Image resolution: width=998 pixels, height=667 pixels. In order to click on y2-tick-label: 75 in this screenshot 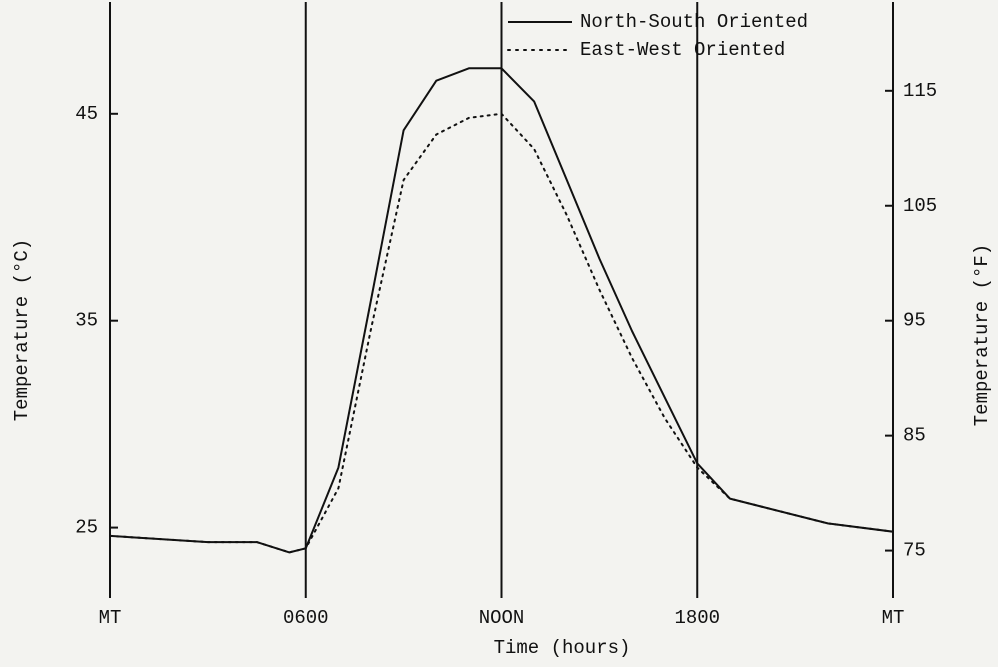, I will do `click(914, 551)`.